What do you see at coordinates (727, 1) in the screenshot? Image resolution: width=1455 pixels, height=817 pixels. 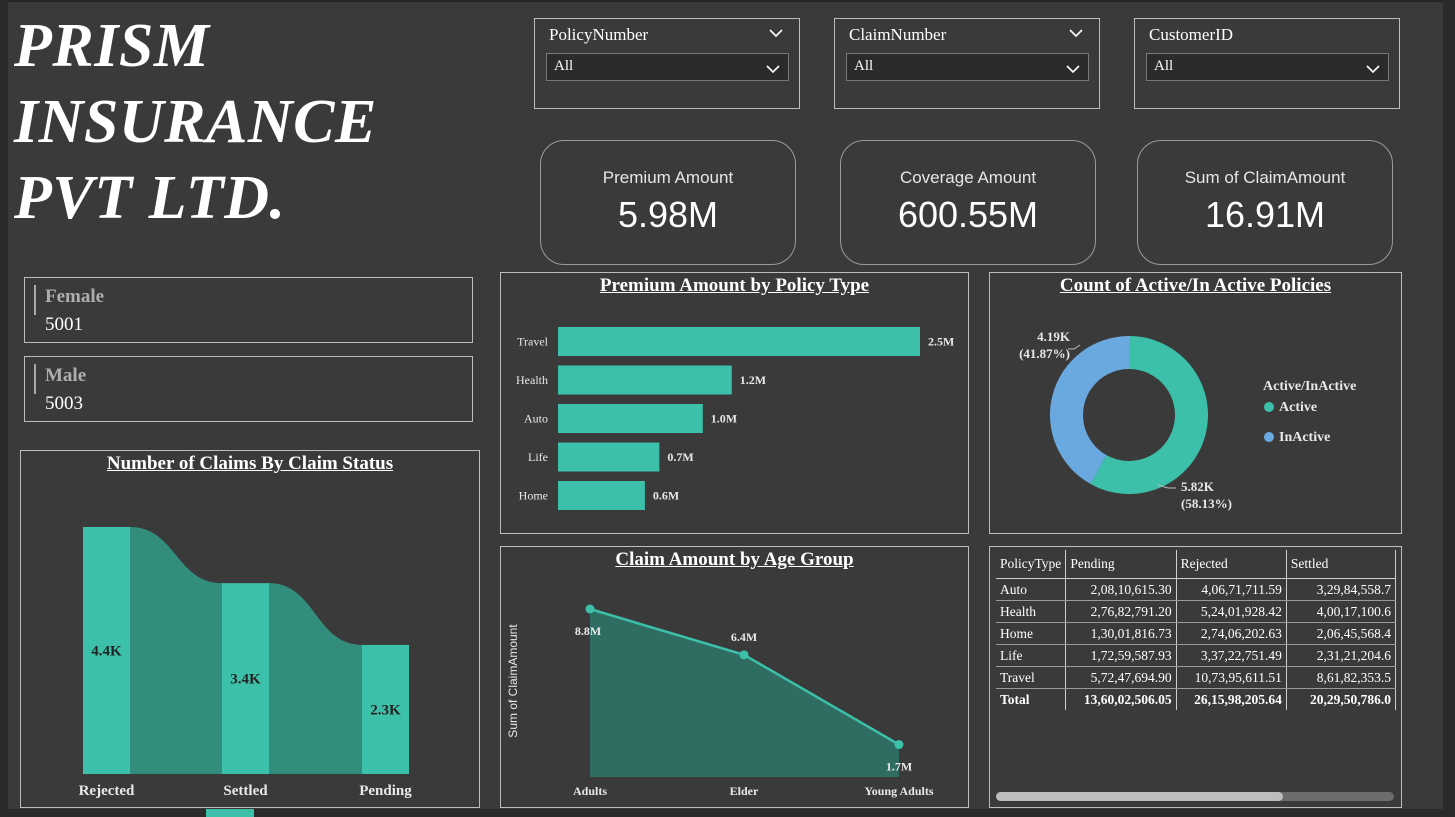 I see `window-top-edge` at bounding box center [727, 1].